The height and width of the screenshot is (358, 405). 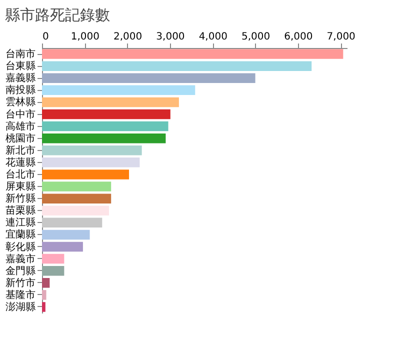 What do you see at coordinates (57, 15) in the screenshot?
I see `chart-title: 縣市路死記錄數` at bounding box center [57, 15].